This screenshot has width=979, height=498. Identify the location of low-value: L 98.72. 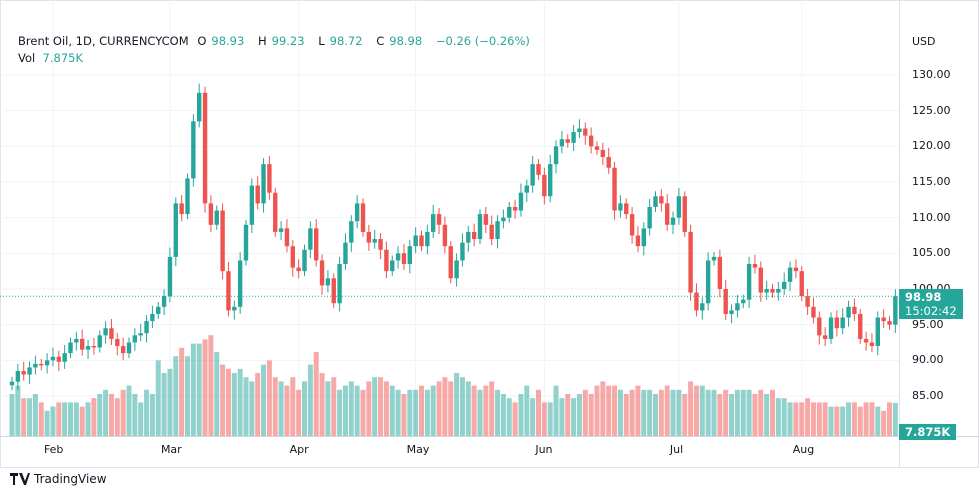
(340, 41).